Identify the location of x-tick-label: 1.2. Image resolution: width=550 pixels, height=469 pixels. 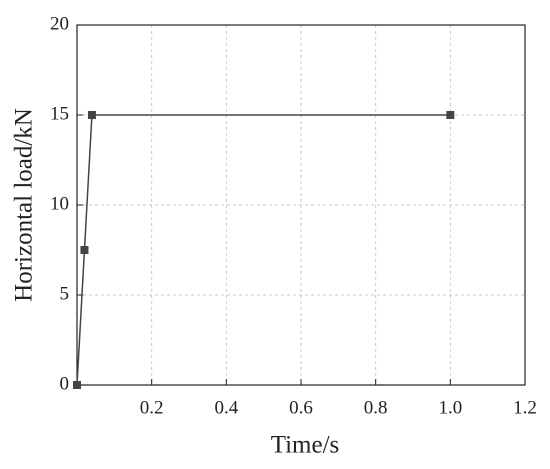
(525, 407).